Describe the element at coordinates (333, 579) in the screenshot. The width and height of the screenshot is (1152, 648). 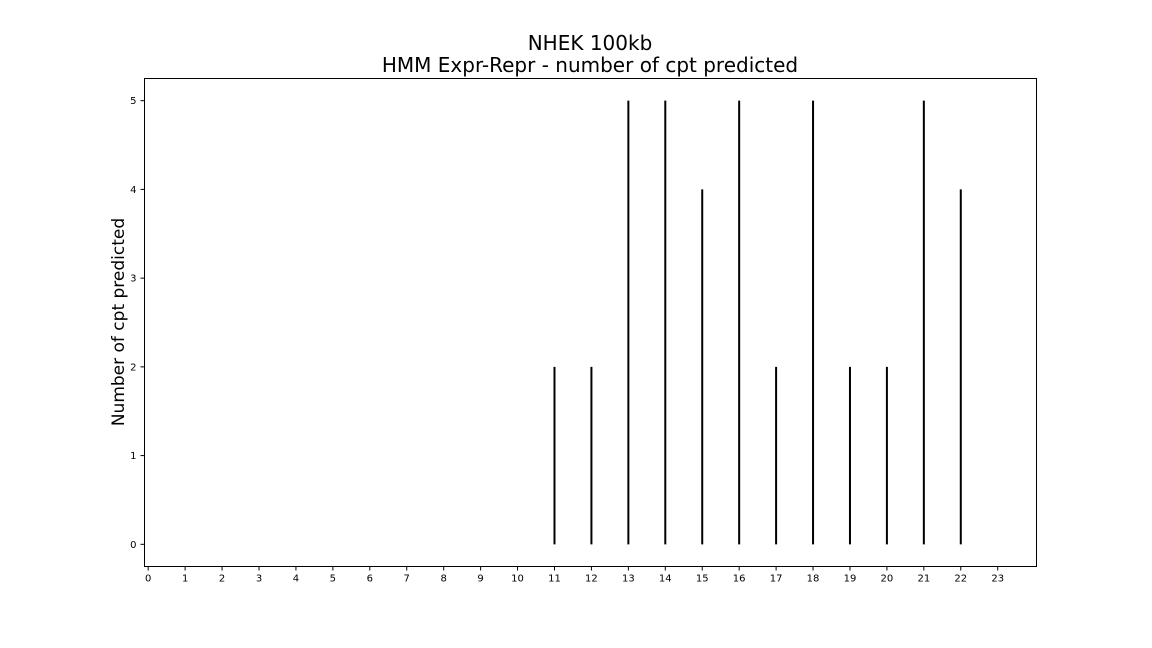
I see `x-tick-label: 5` at that location.